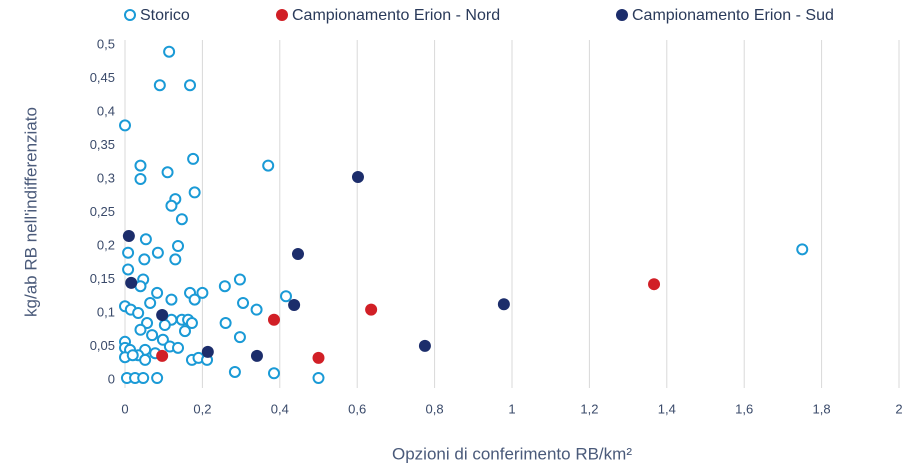 This screenshot has width=904, height=466. What do you see at coordinates (733, 15) in the screenshot?
I see `legend-label: Campionamento Erion - Sud` at bounding box center [733, 15].